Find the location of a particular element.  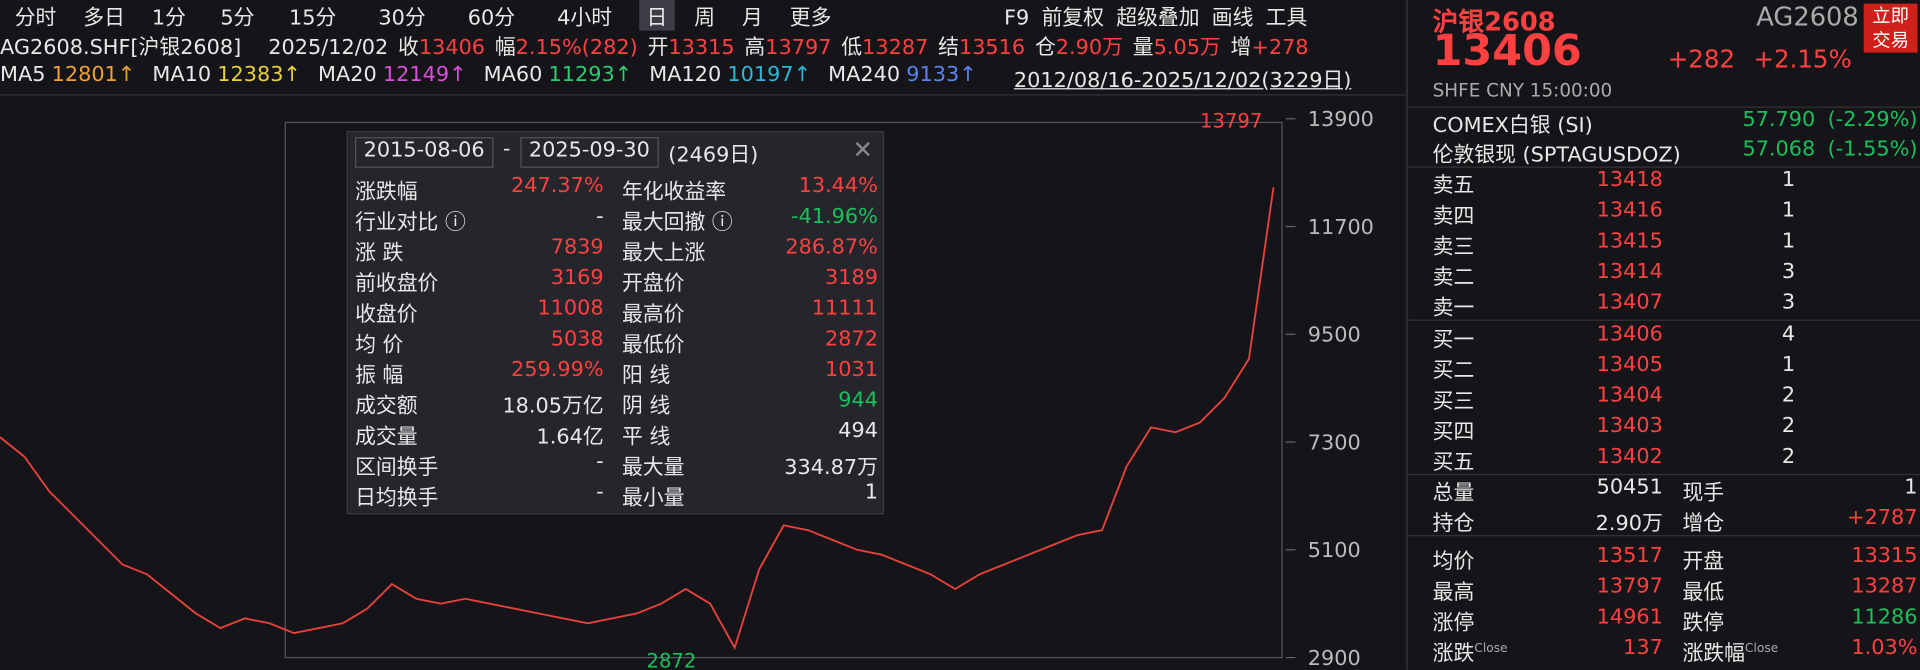

stat-value: 3189 is located at coordinates (851, 278).